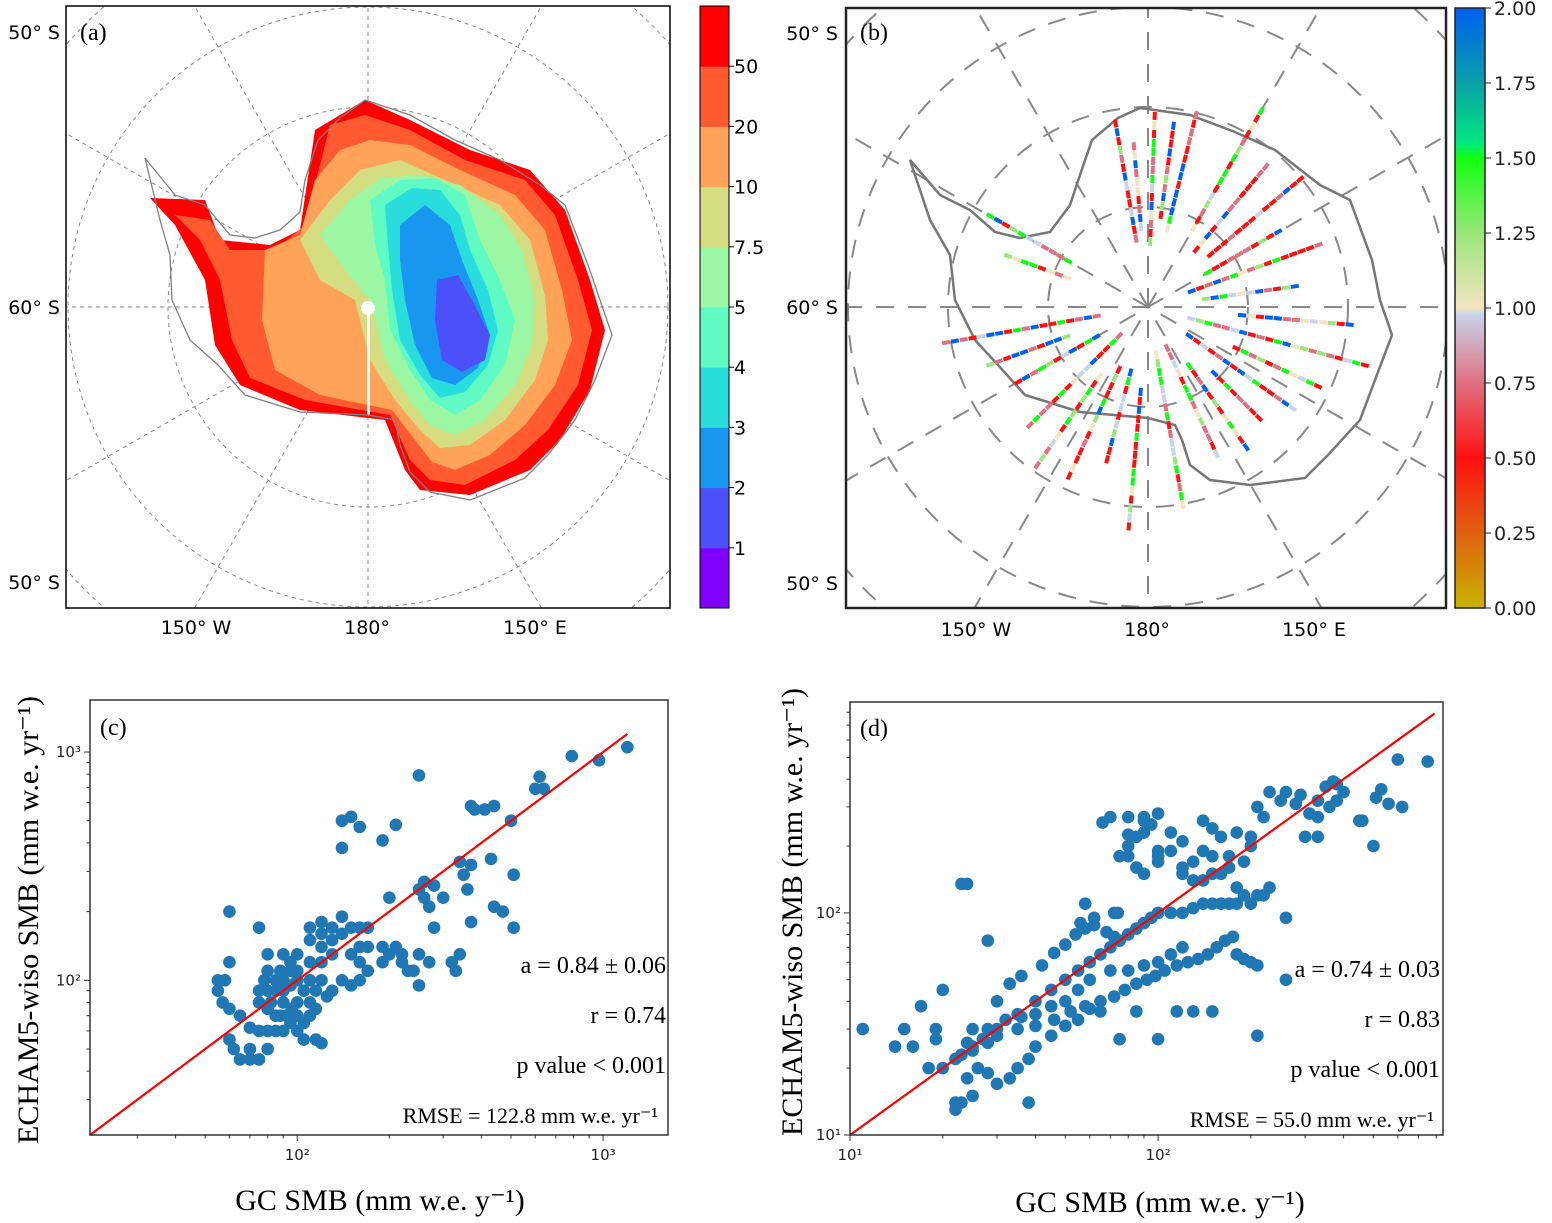 The width and height of the screenshot is (1552, 1223). I want to click on colorbar-b-tick-label: 1.00, so click(1515, 309).